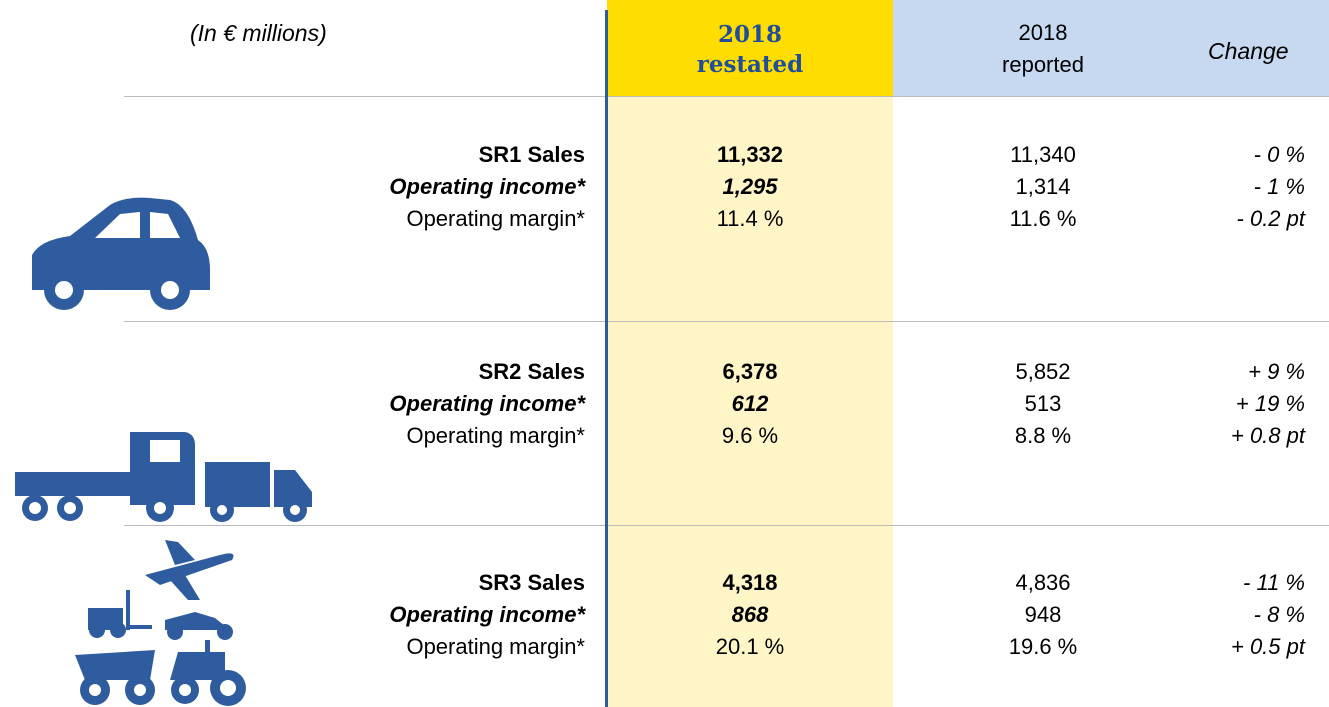  I want to click on reported-value: 19.6 %, so click(1043, 646).